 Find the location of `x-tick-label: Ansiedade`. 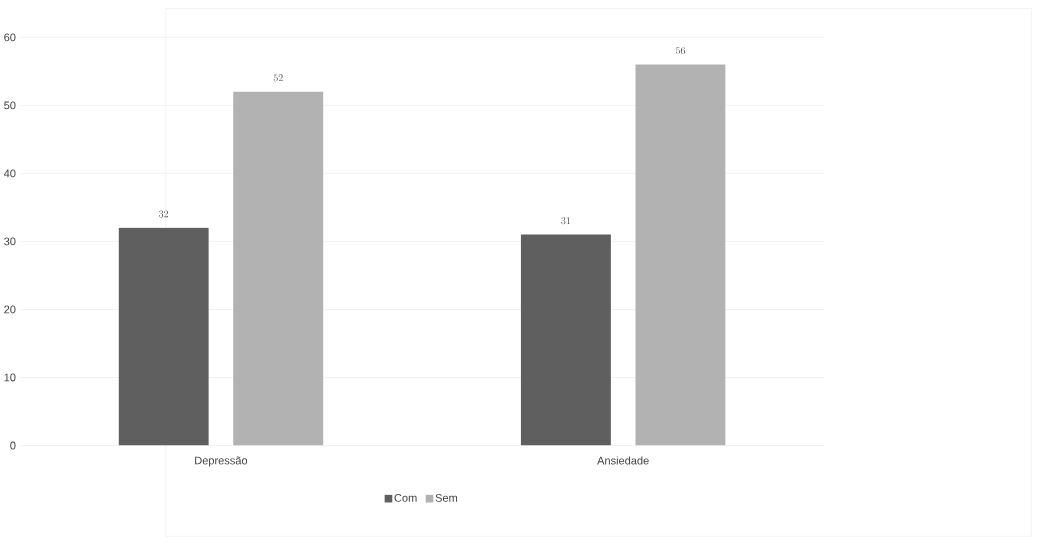

x-tick-label: Ansiedade is located at coordinates (623, 460).